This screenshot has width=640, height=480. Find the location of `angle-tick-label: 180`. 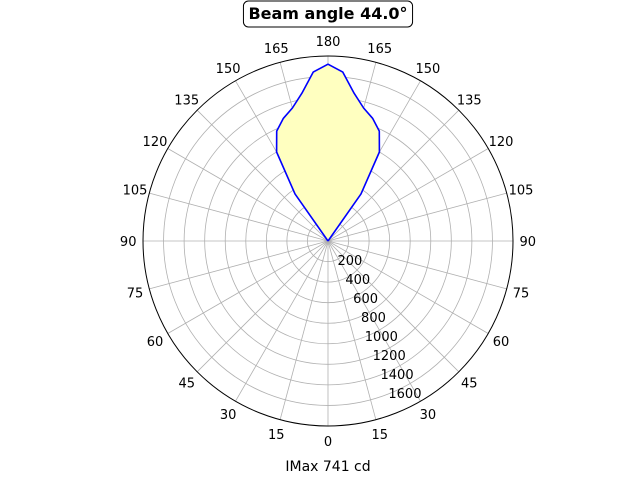

angle-tick-label: 180 is located at coordinates (328, 42).